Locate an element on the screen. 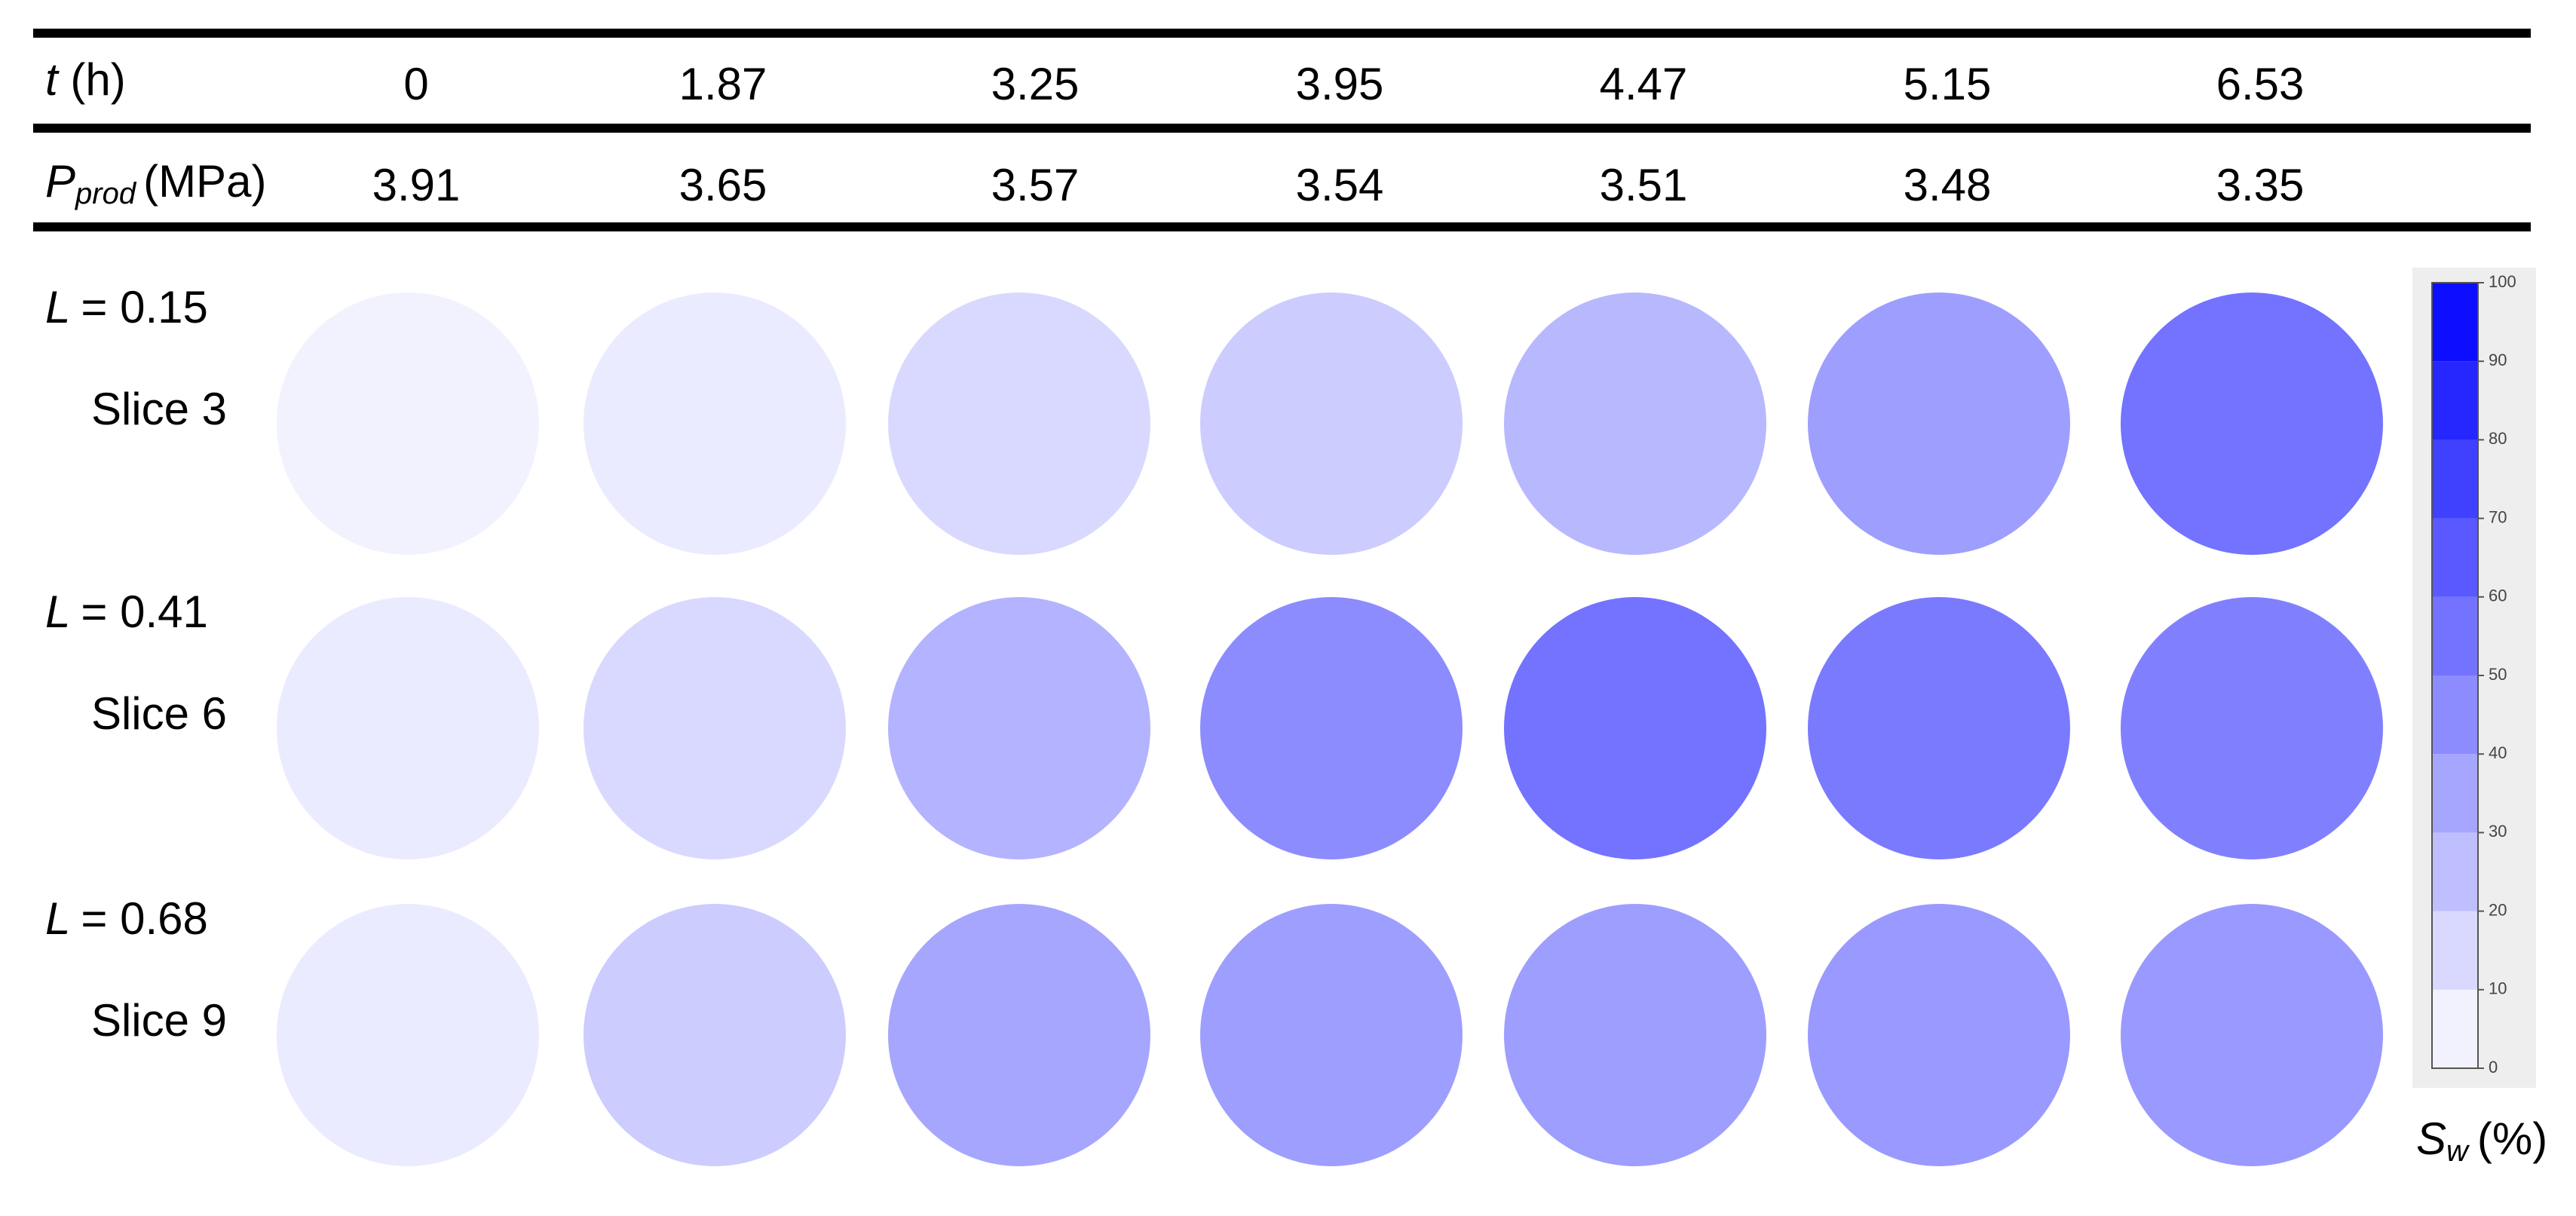 The width and height of the screenshot is (2576, 1216). time-value: 3.95 is located at coordinates (1340, 84).